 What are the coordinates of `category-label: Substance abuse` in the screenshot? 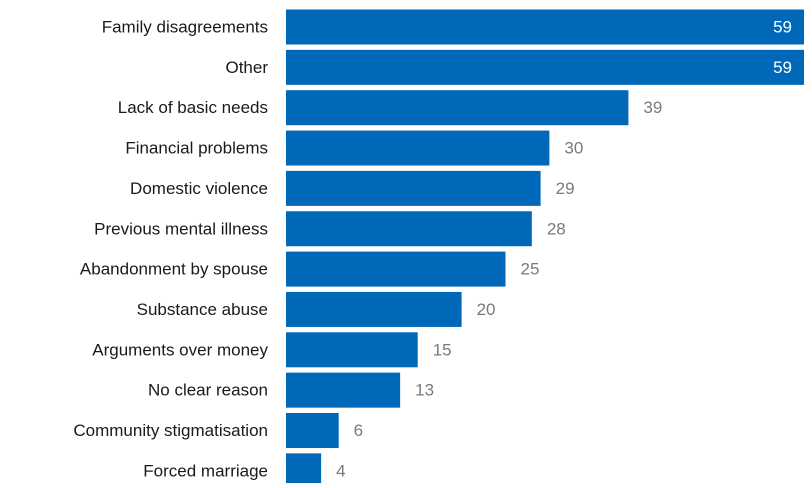 It's located at (202, 309).